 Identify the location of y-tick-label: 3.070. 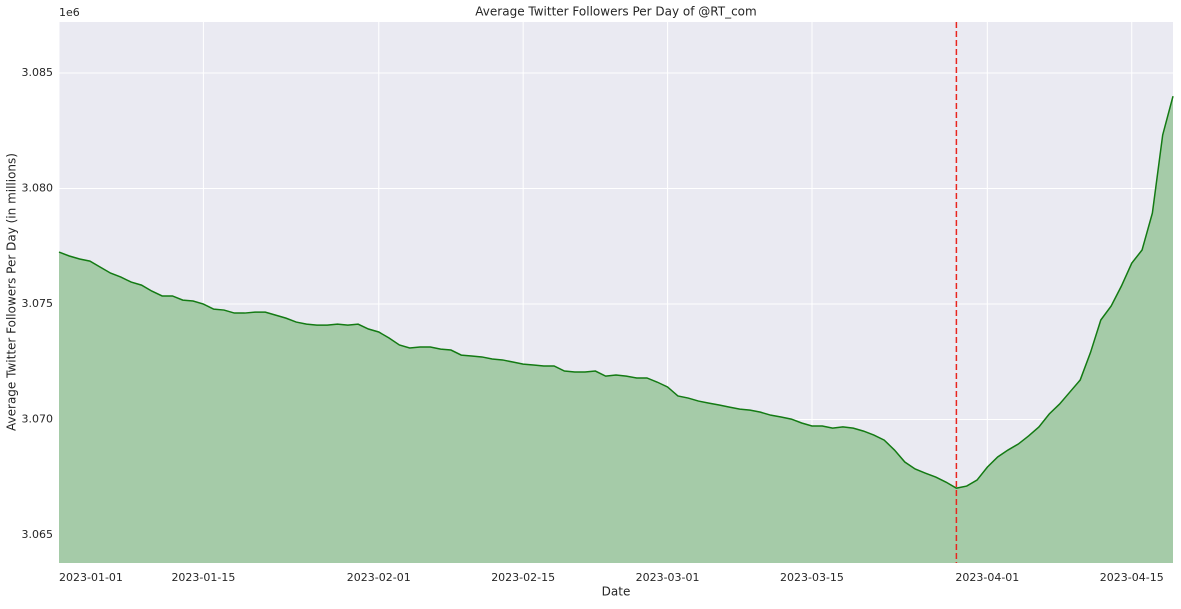
(38, 419).